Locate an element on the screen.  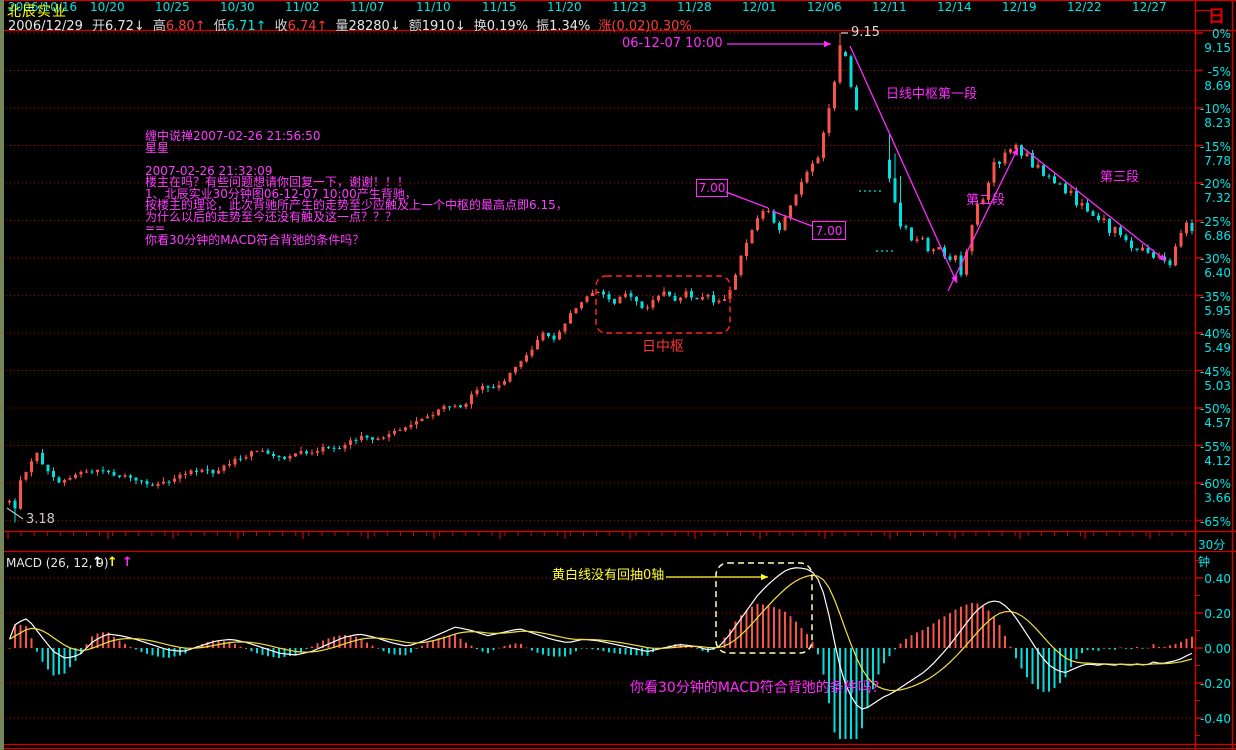
quote-label: 额 is located at coordinates (415, 26).